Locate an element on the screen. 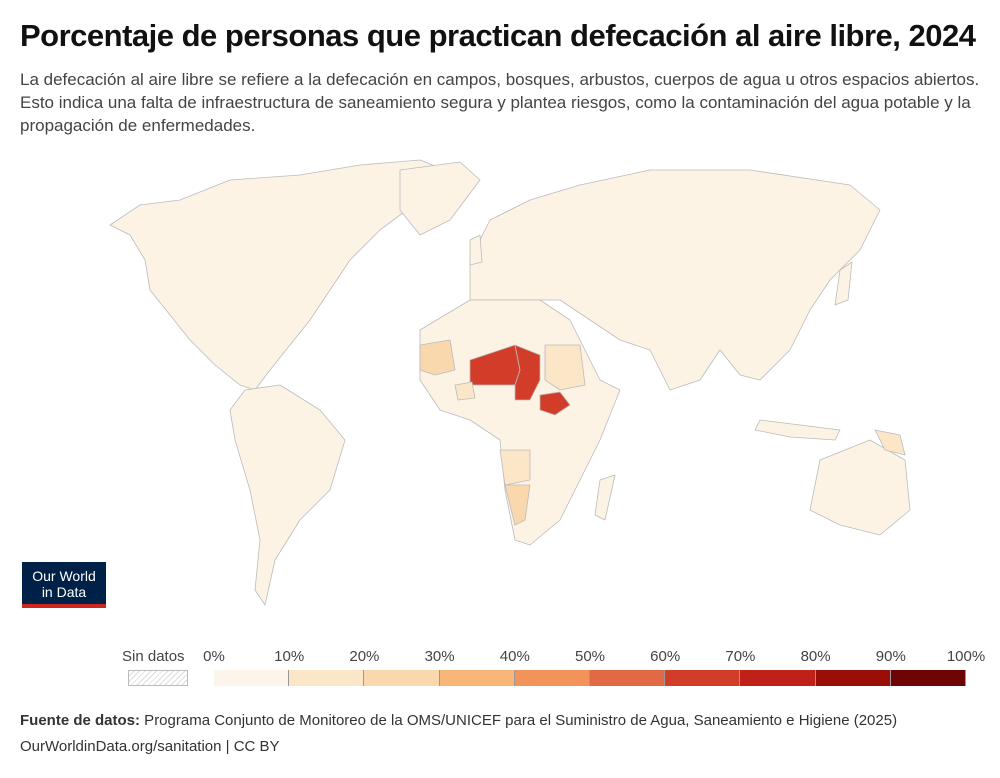  owid-logo: Our World in Data is located at coordinates (64, 585).